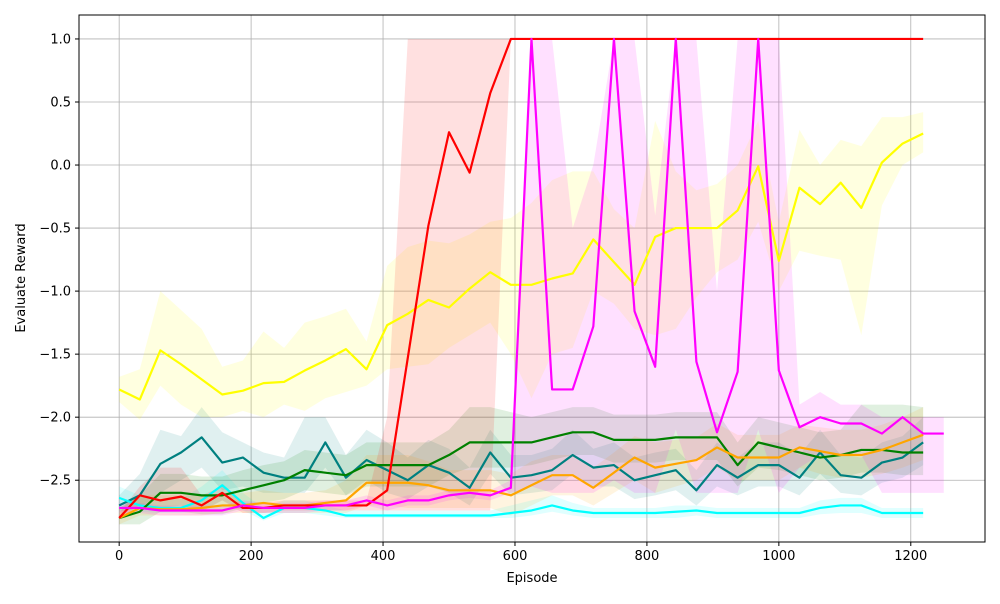 This screenshot has width=1000, height=604. What do you see at coordinates (55, 481) in the screenshot?
I see `y-tick-label: −2.5` at bounding box center [55, 481].